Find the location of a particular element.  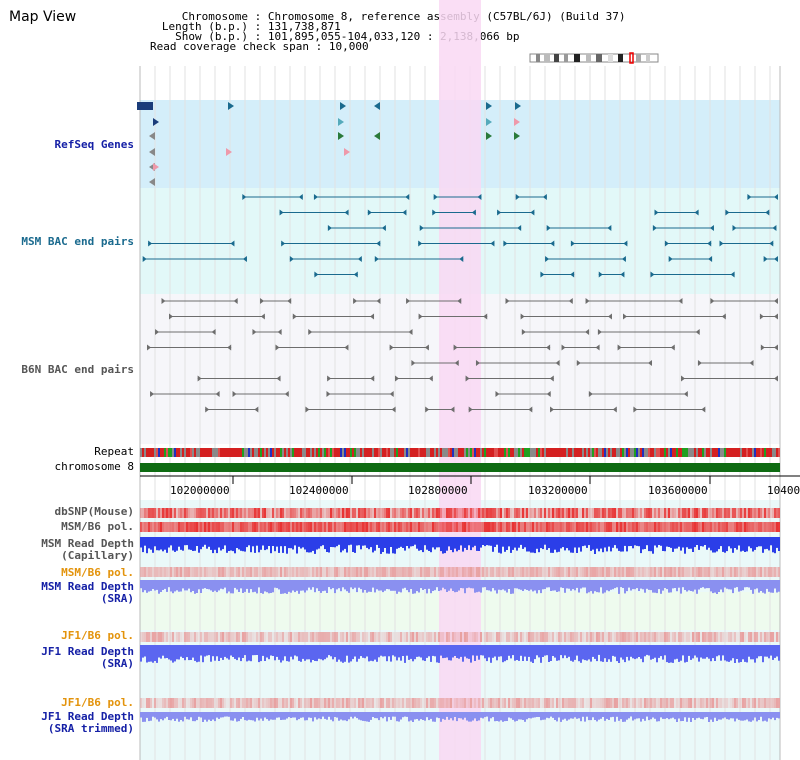

track-label-msm-depth-sra: MSM Read Depth (SRA) is located at coordinates (87, 592).